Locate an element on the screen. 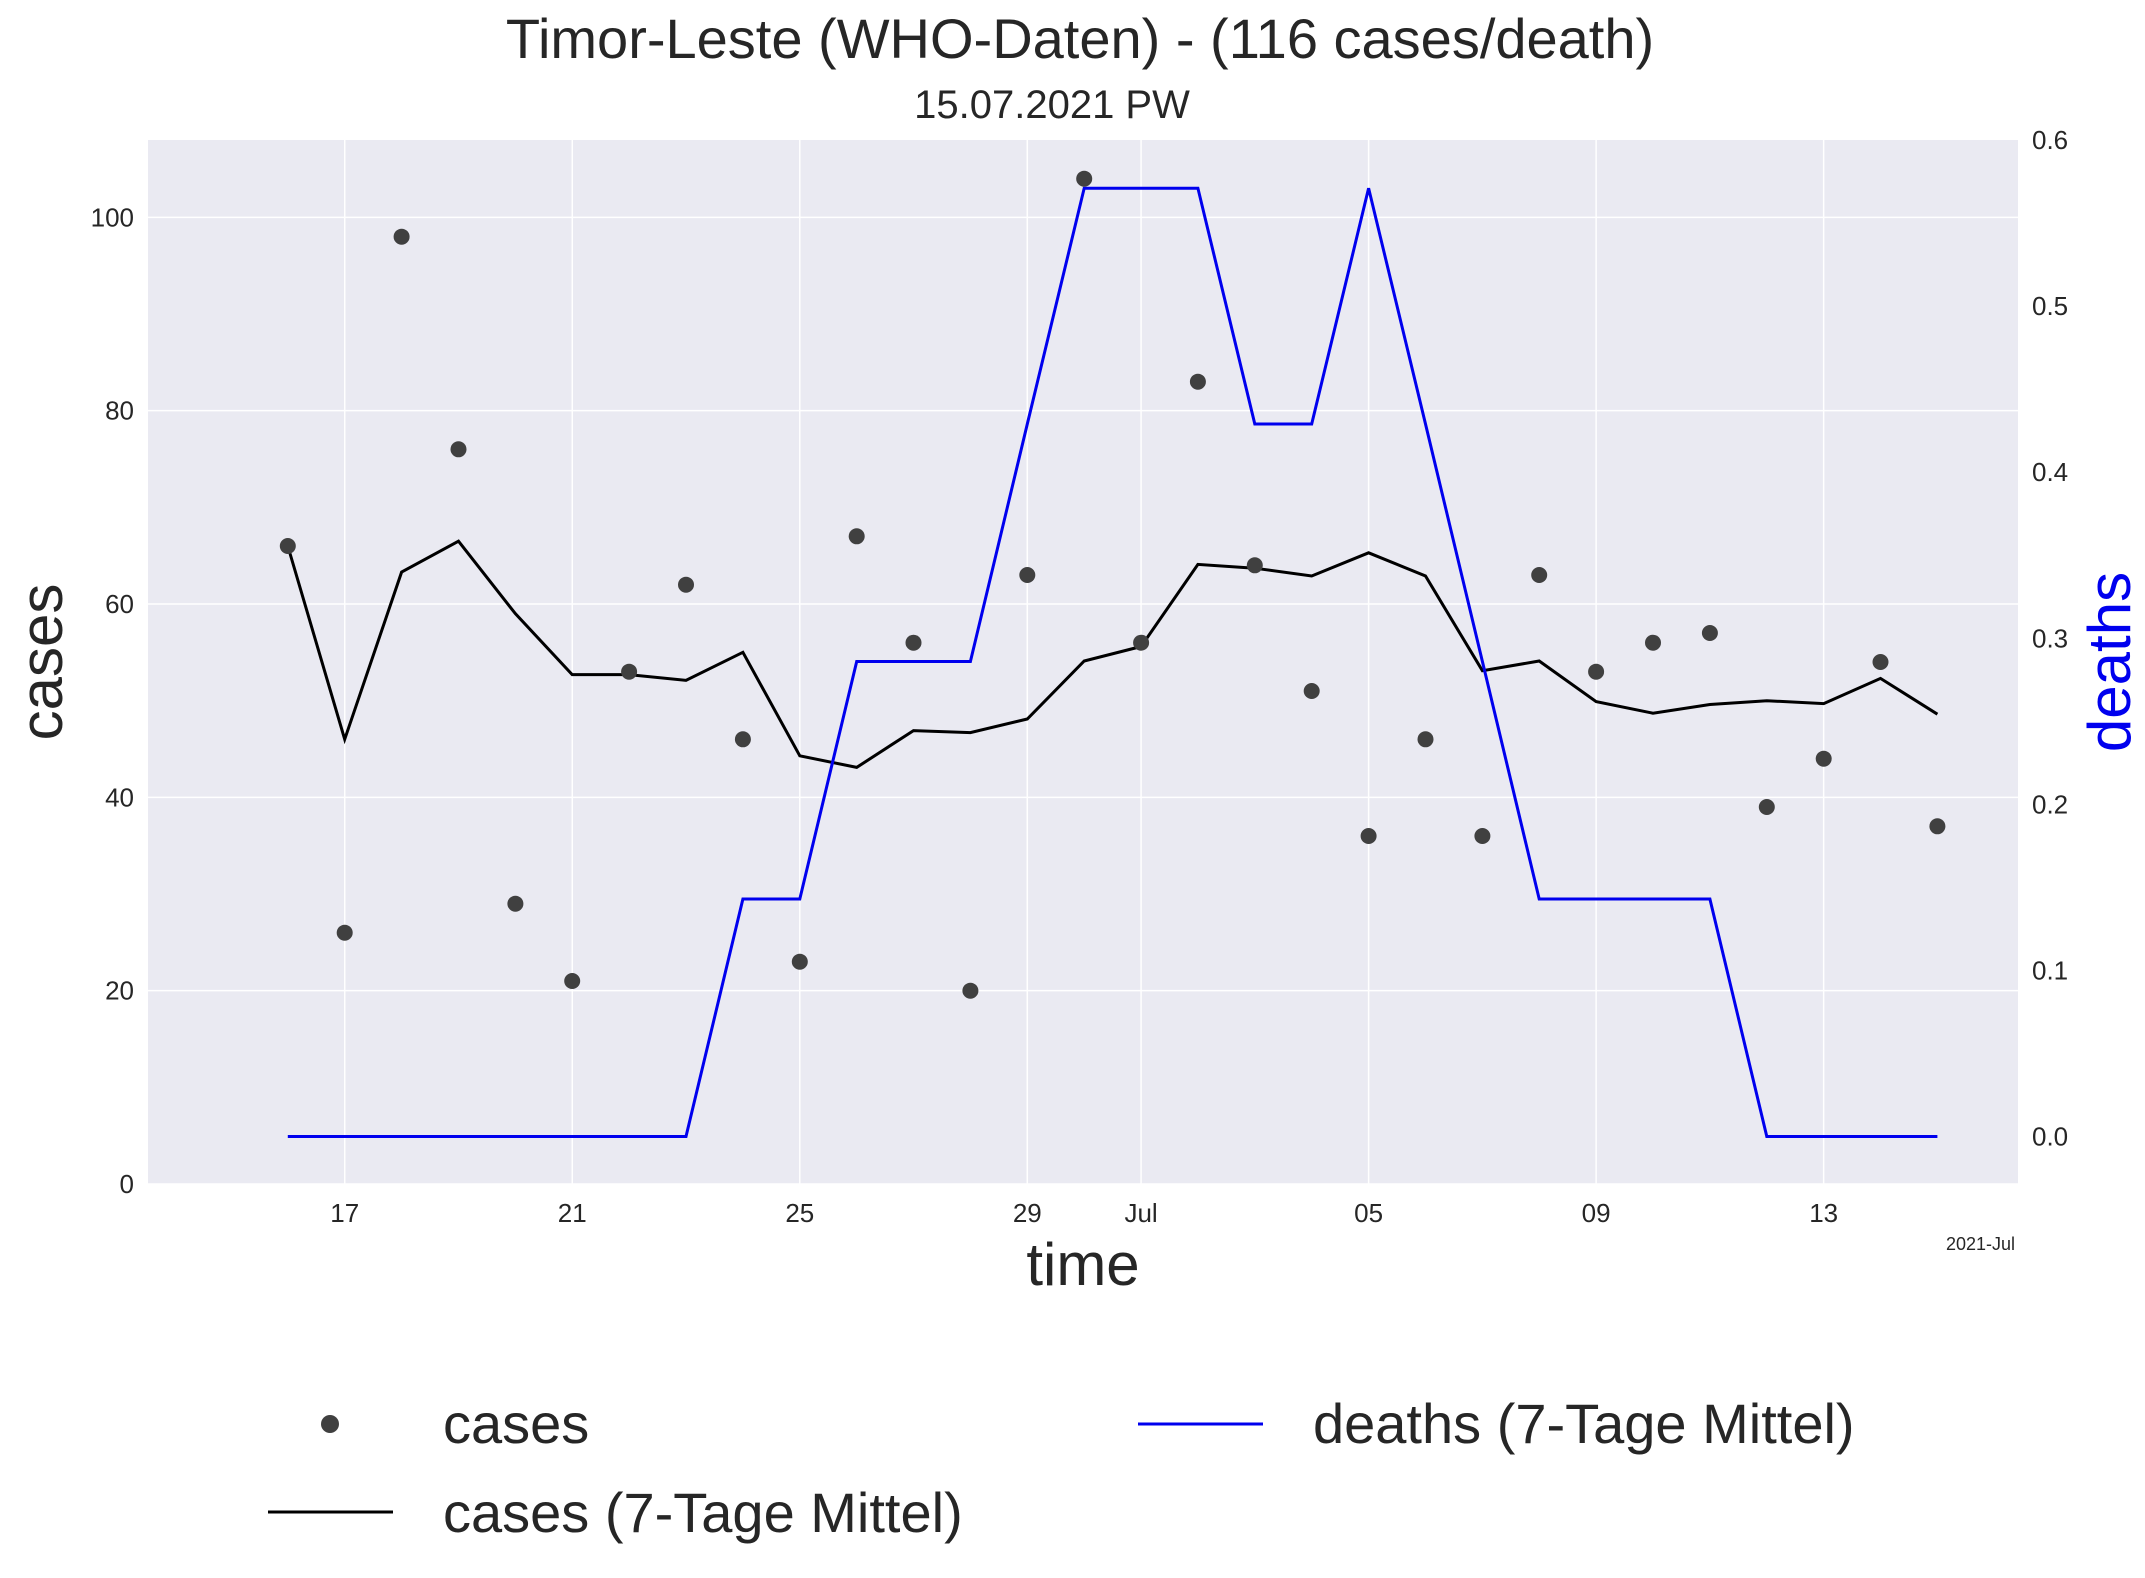 The height and width of the screenshot is (1578, 2145). y-tick-label: 0 is located at coordinates (127, 1184).